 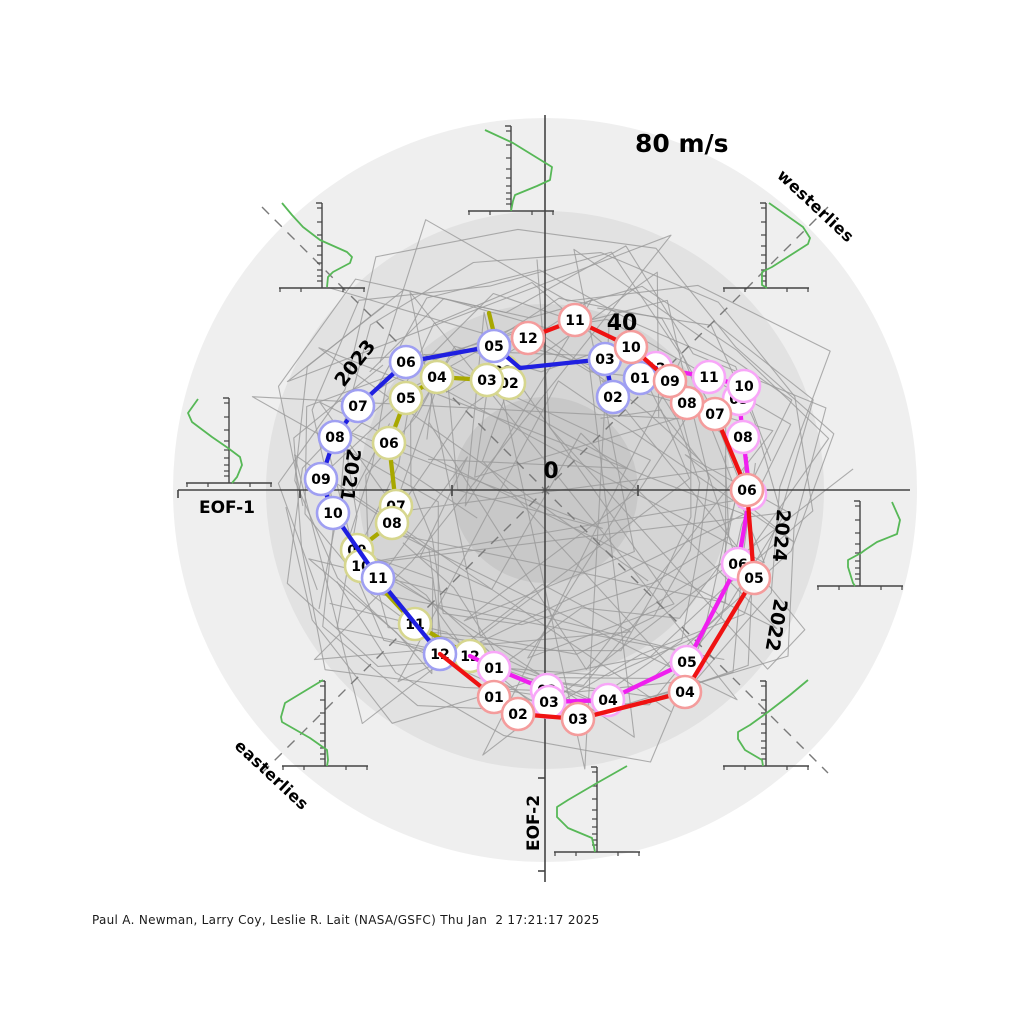 I want to click on wind-profile-southeast, so click(x=766, y=724).